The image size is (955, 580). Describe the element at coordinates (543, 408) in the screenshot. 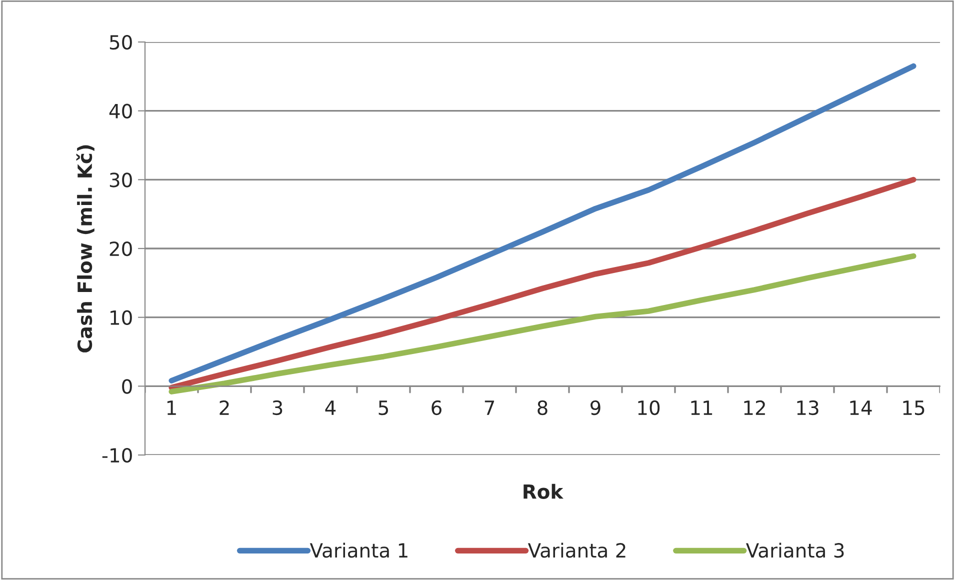

I see `x-tick-label: 8` at that location.